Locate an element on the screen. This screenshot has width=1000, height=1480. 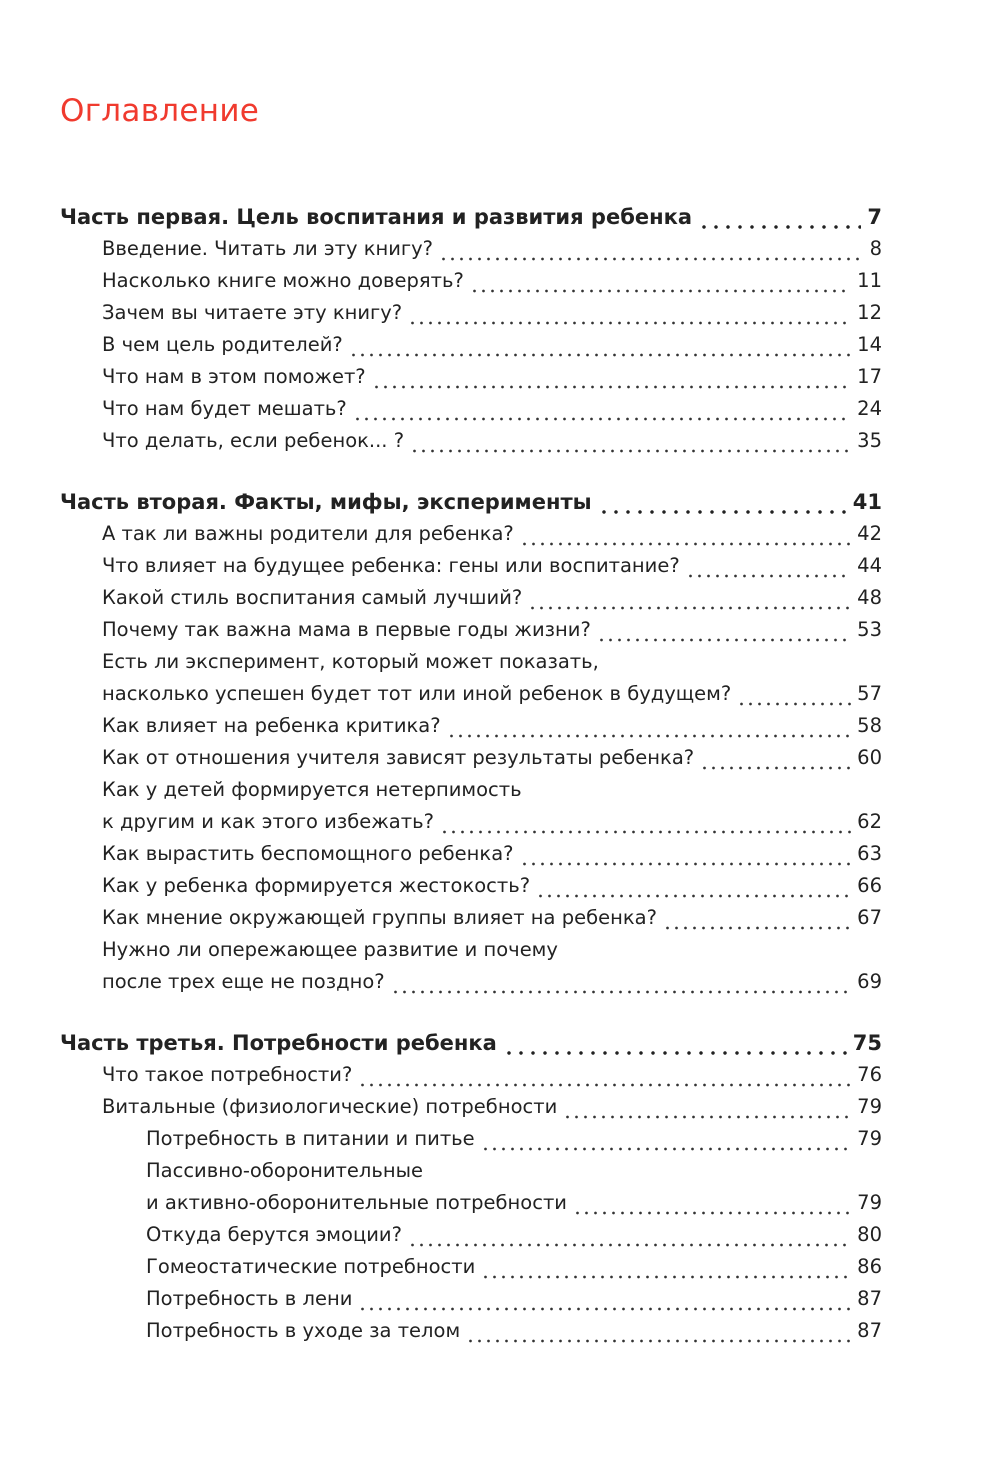
page-number: 35 is located at coordinates (869, 440).